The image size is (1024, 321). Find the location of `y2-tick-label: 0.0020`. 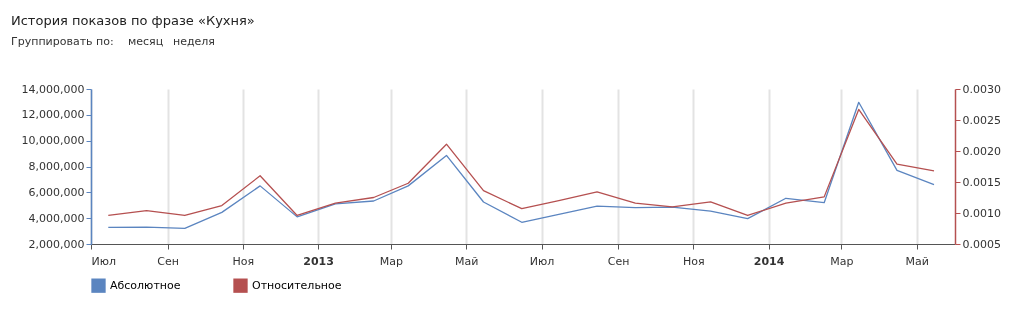

y2-tick-label: 0.0020 is located at coordinates (981, 151).